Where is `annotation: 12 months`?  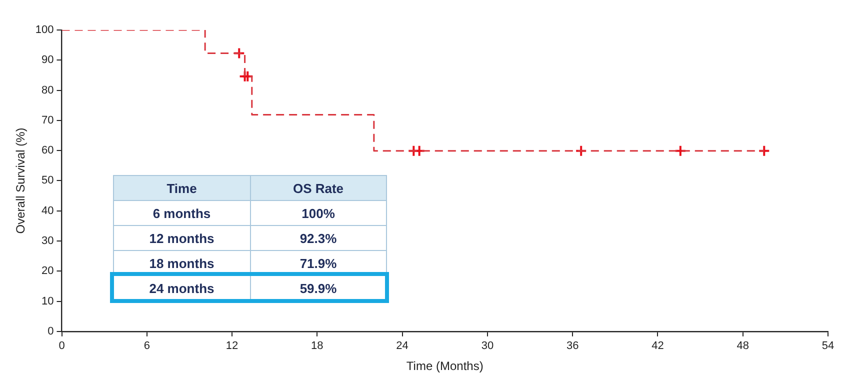 annotation: 12 months is located at coordinates (182, 238).